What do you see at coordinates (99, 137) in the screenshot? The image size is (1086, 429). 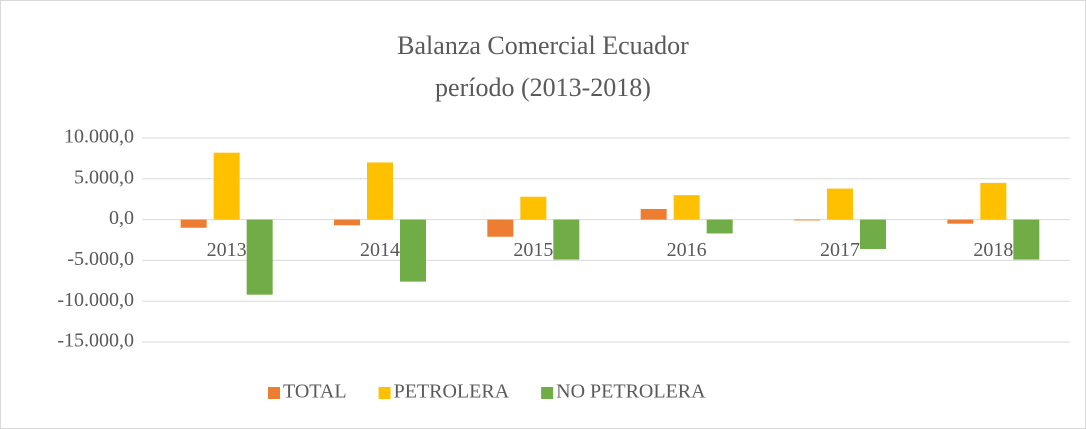 I see `y-tick-label: 10.000,0` at bounding box center [99, 137].